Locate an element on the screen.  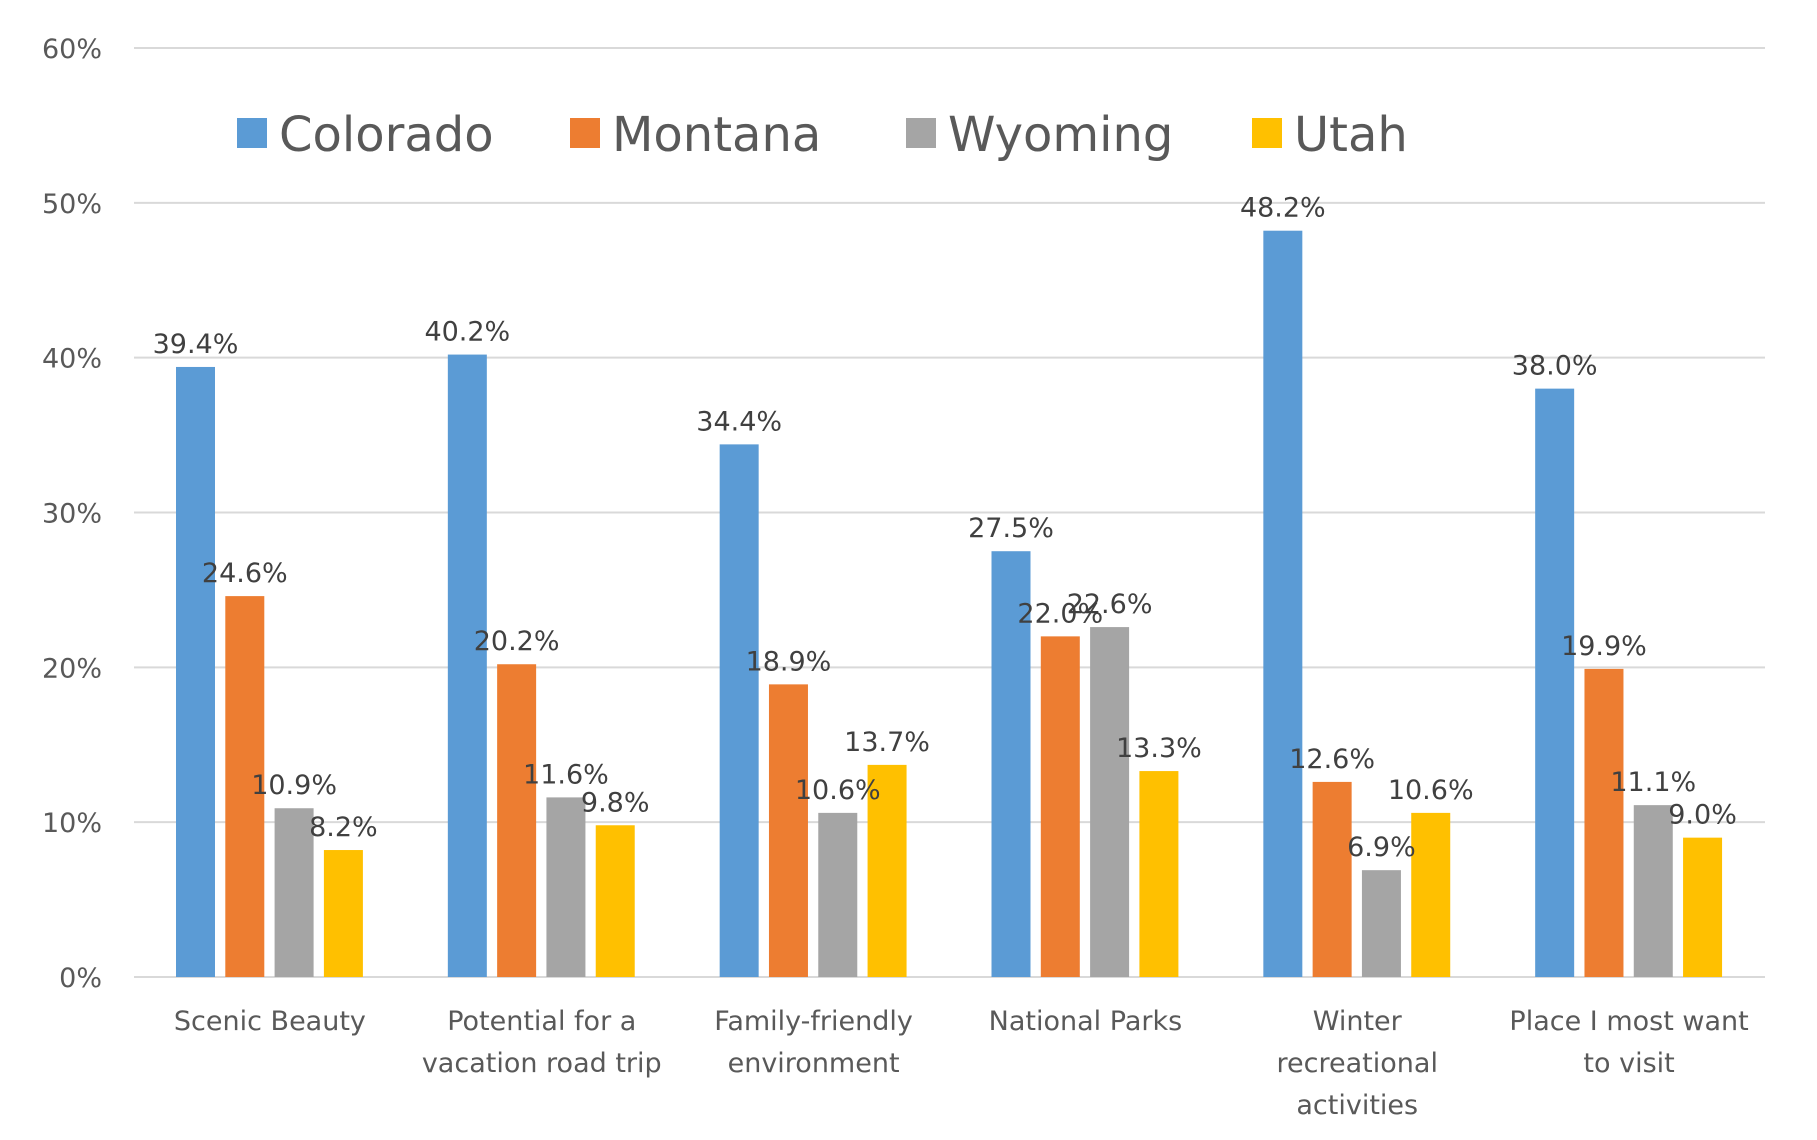
data-label: 11.1% is located at coordinates (1653, 782).